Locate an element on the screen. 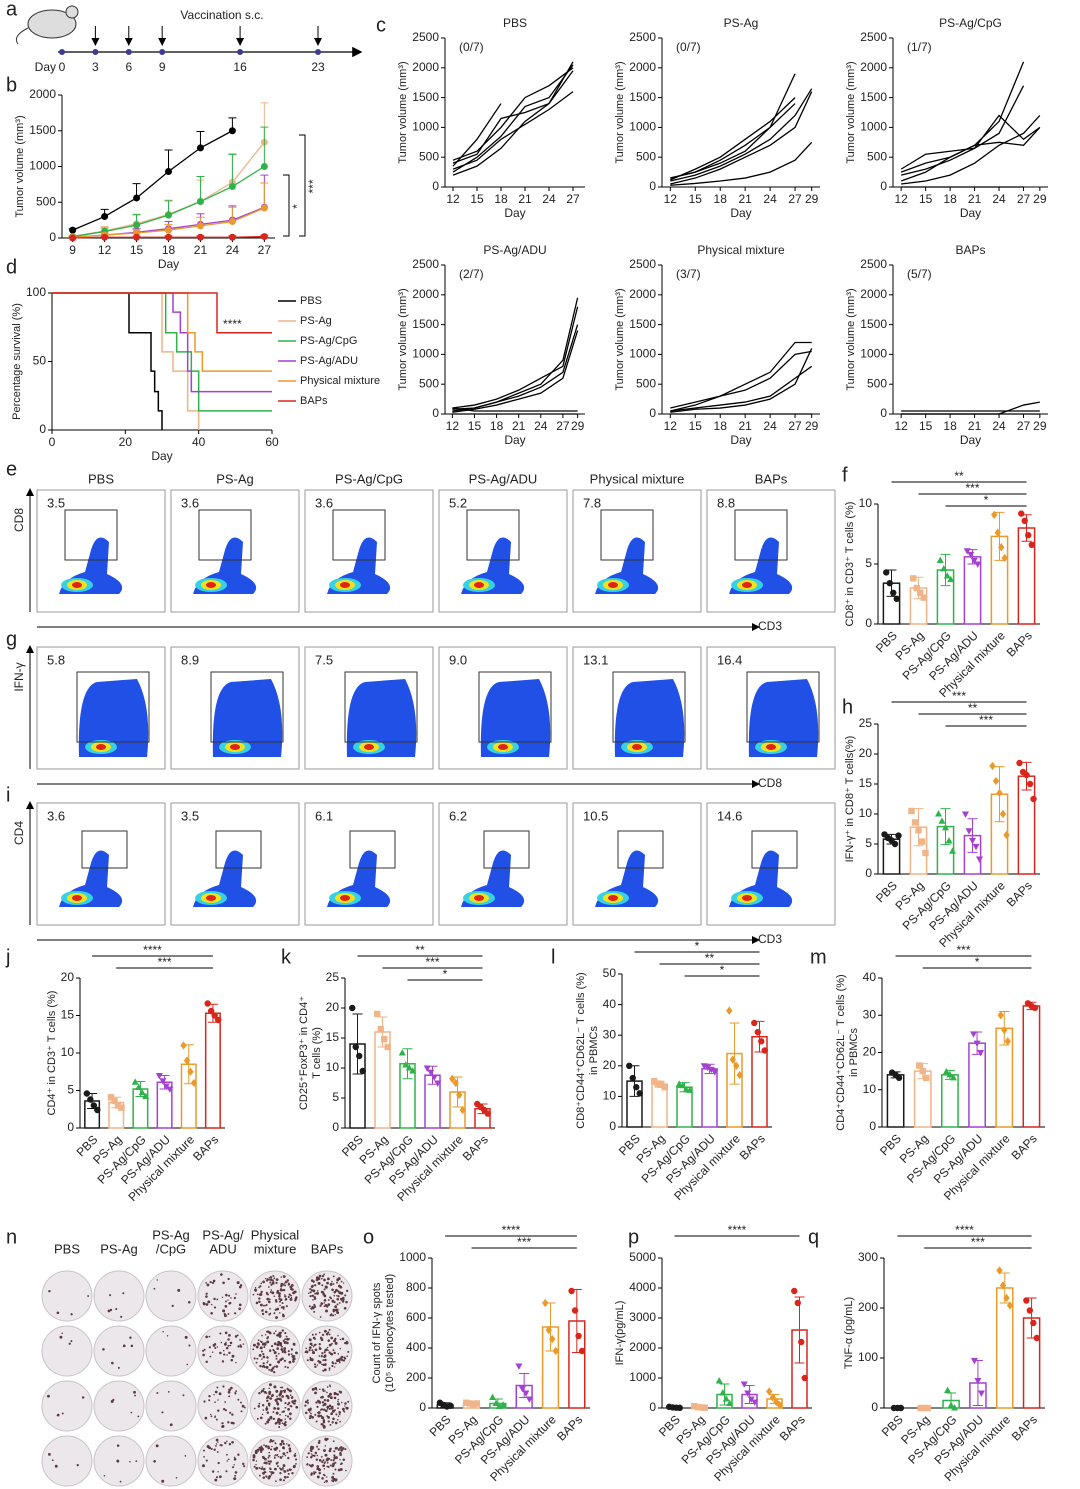 The height and width of the screenshot is (1489, 1080). x-tick-label: 9 is located at coordinates (72, 250).